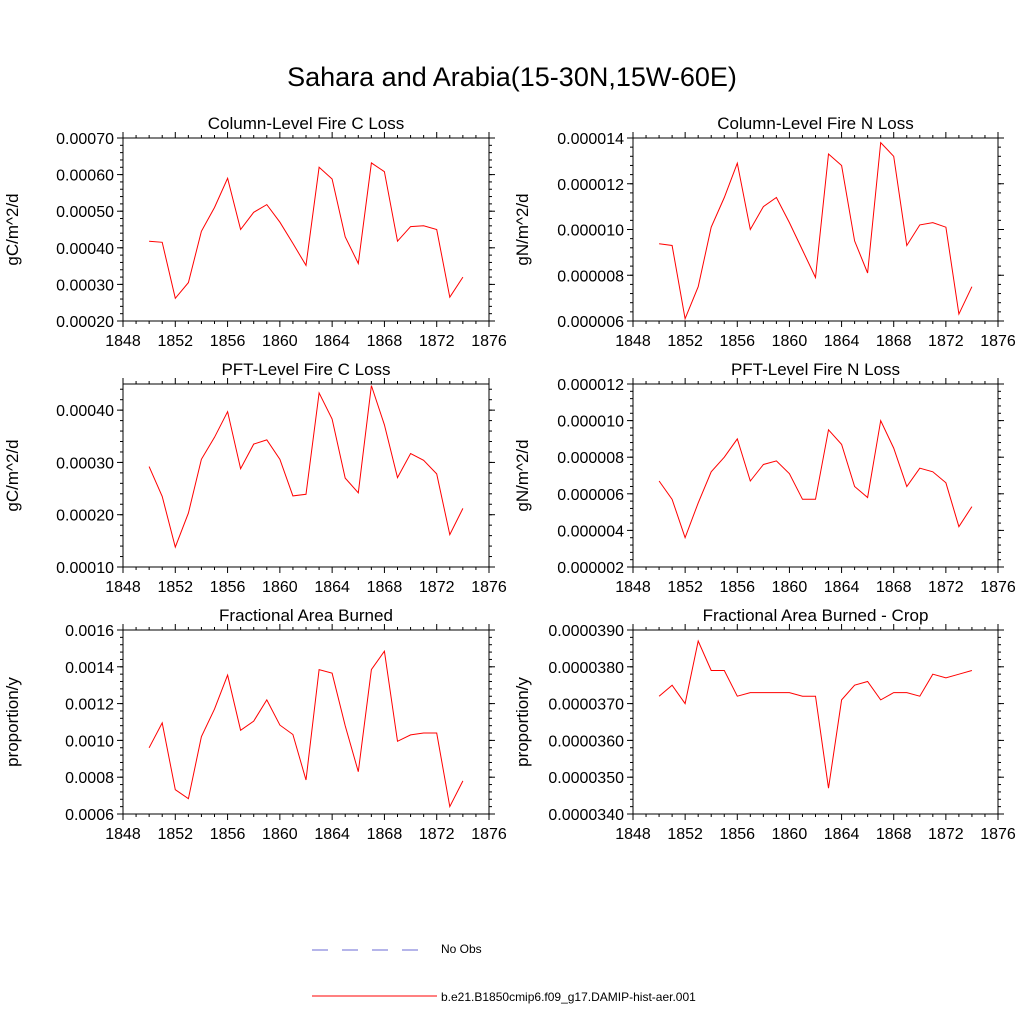 The height and width of the screenshot is (1024, 1024). What do you see at coordinates (685, 341) in the screenshot?
I see `panel-2-xtick-label-1: 1852` at bounding box center [685, 341].